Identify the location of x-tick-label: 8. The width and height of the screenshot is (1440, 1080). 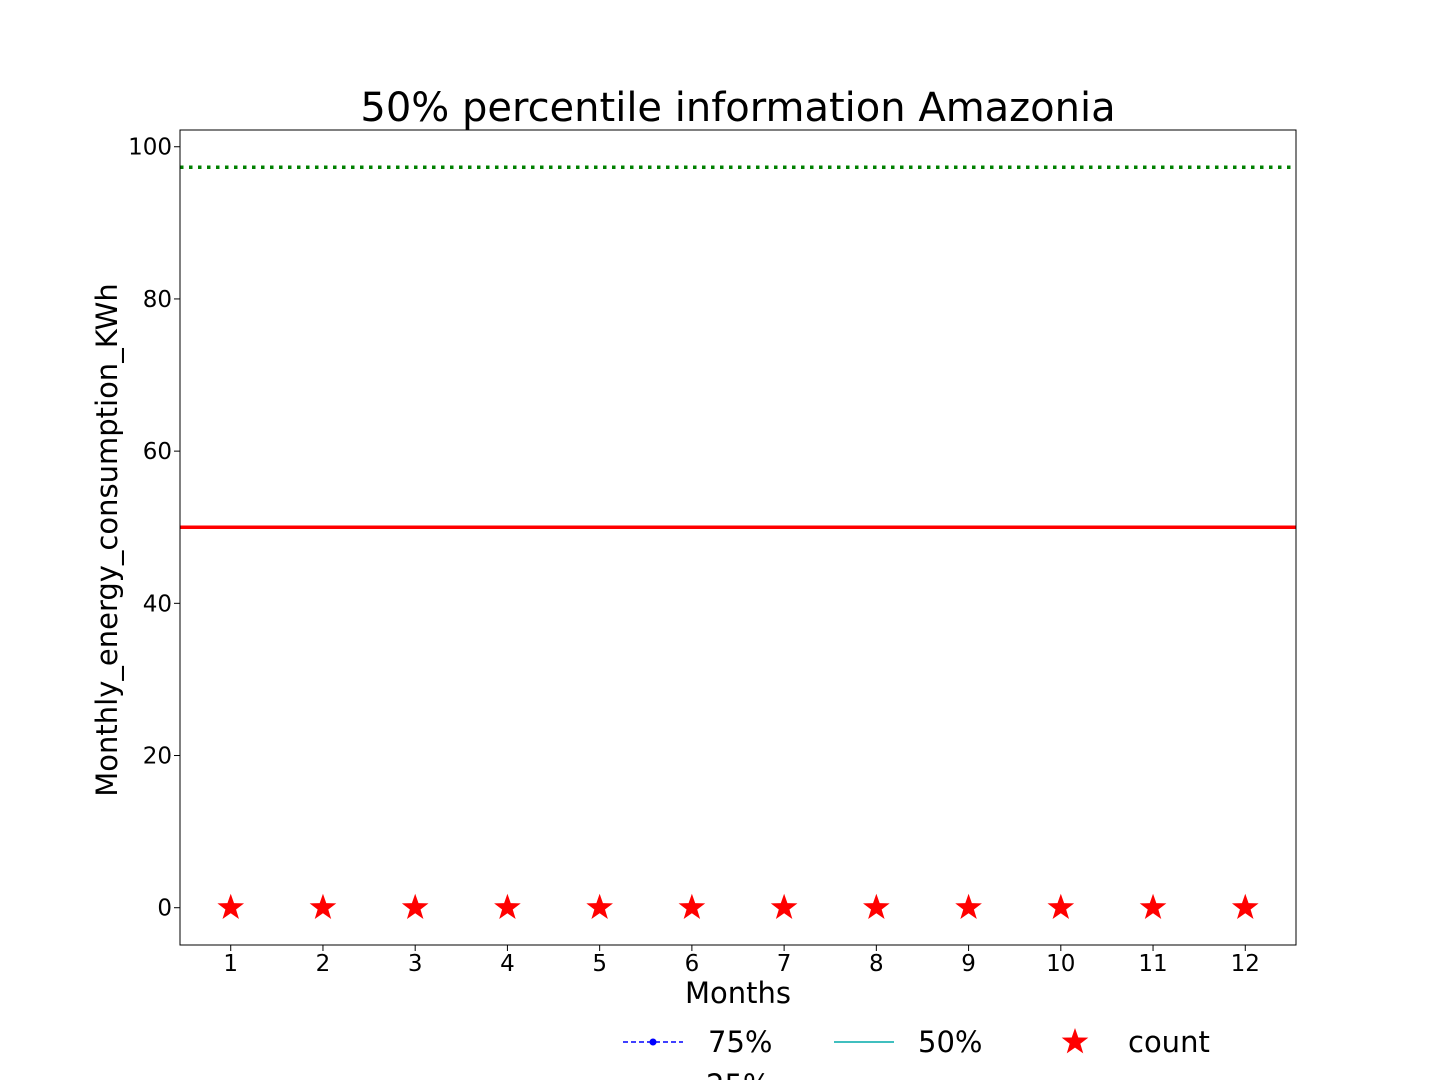
(876, 964).